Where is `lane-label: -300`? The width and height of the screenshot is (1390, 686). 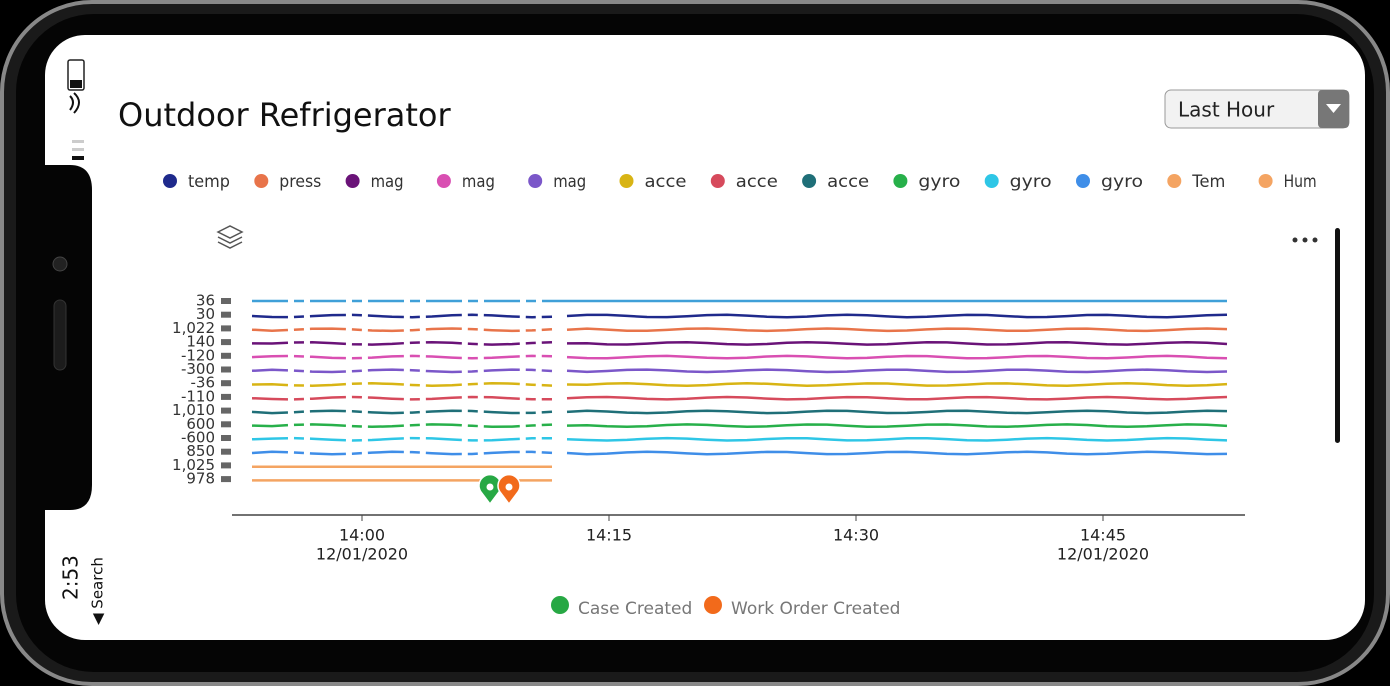 lane-label: -300 is located at coordinates (198, 369).